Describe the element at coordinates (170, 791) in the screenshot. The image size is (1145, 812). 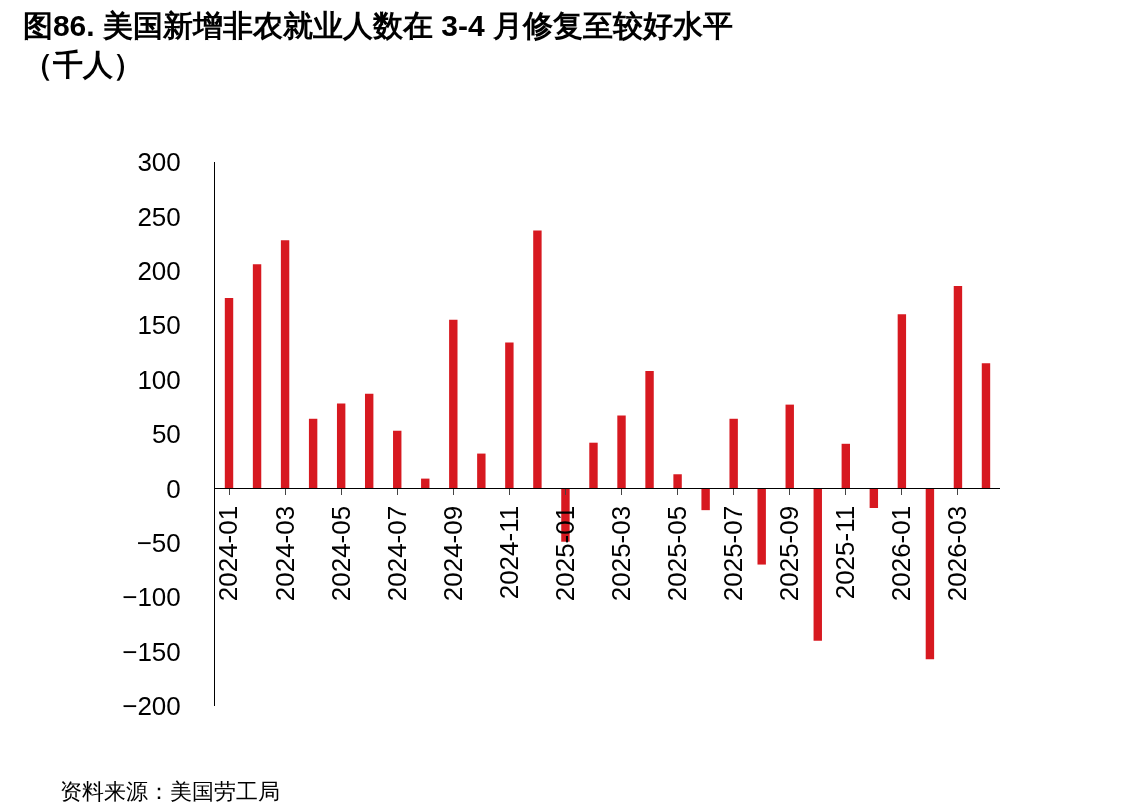
I see `text: 资料来源：美国劳工局` at that location.